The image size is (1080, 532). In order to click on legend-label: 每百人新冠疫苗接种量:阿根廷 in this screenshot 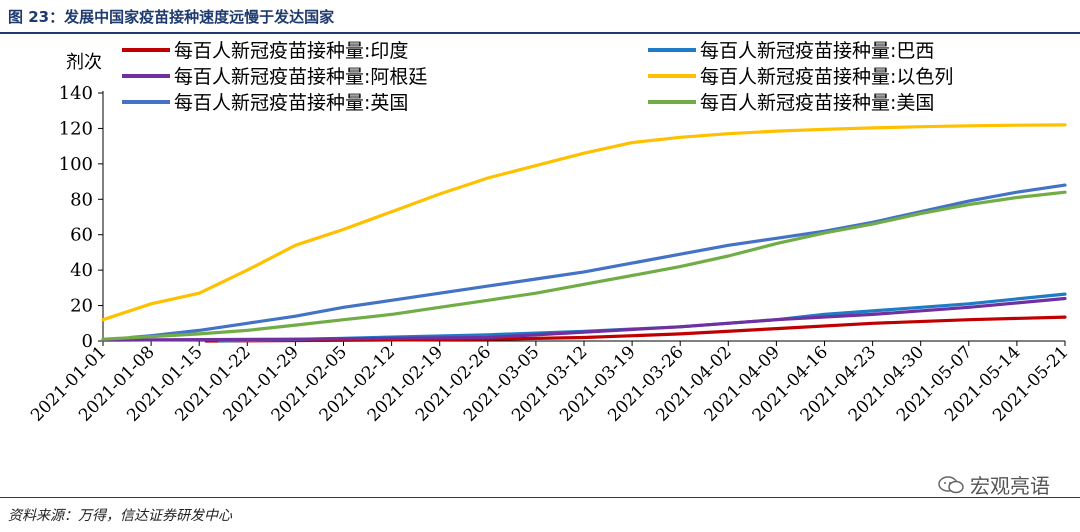, I will do `click(300, 77)`.